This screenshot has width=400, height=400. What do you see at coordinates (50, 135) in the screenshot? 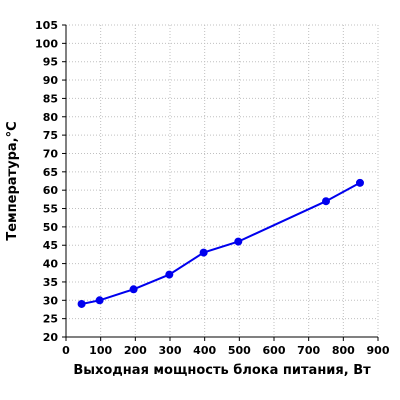
I see `y-tick-label: 75` at bounding box center [50, 135].